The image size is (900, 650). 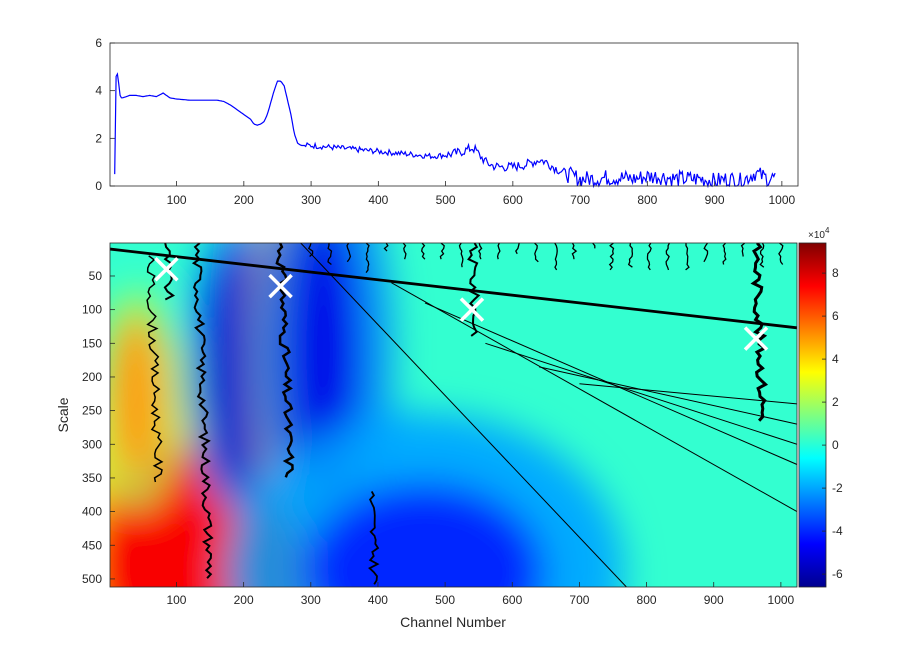 I want to click on scalogram-x-tick-label: 800, so click(x=647, y=600).